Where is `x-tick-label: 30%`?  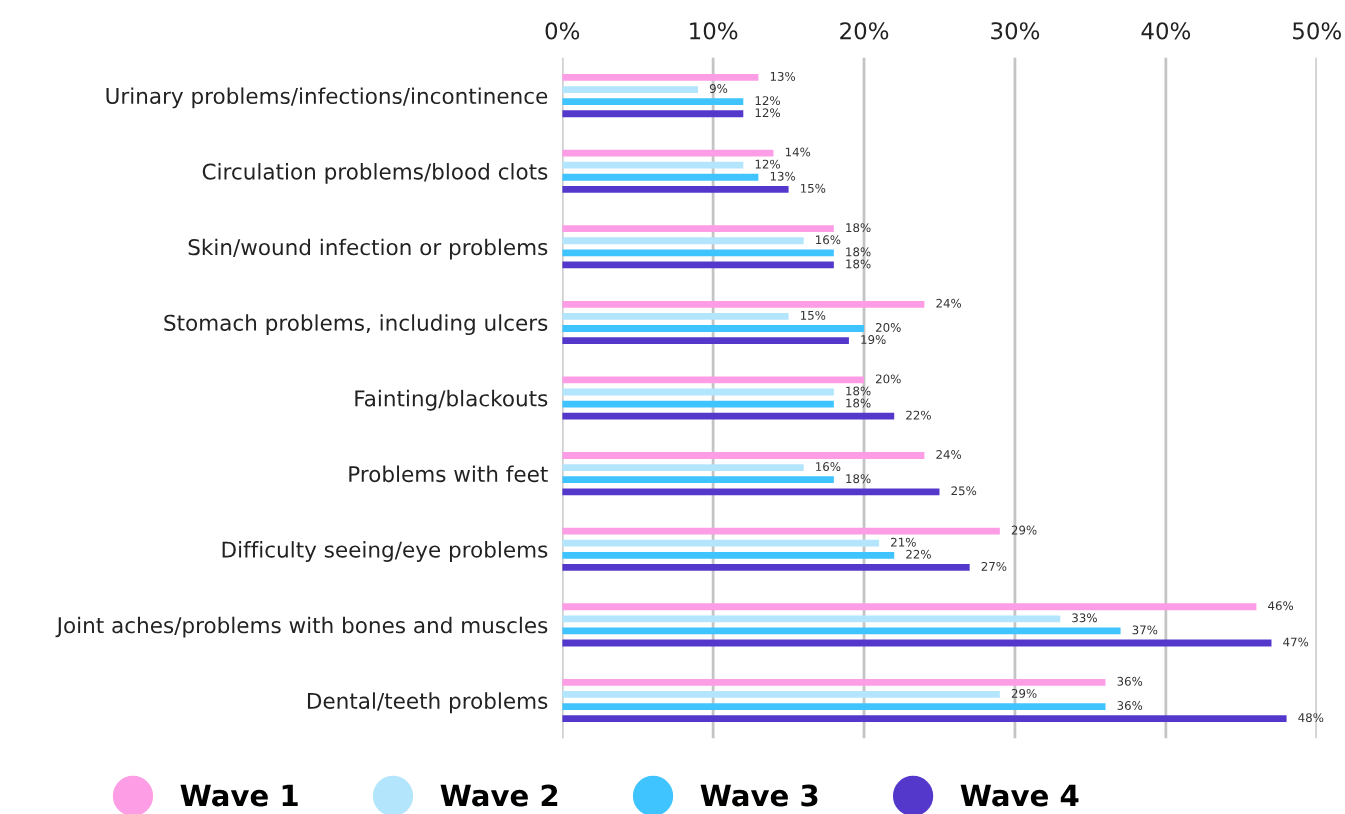 x-tick-label: 30% is located at coordinates (1015, 31).